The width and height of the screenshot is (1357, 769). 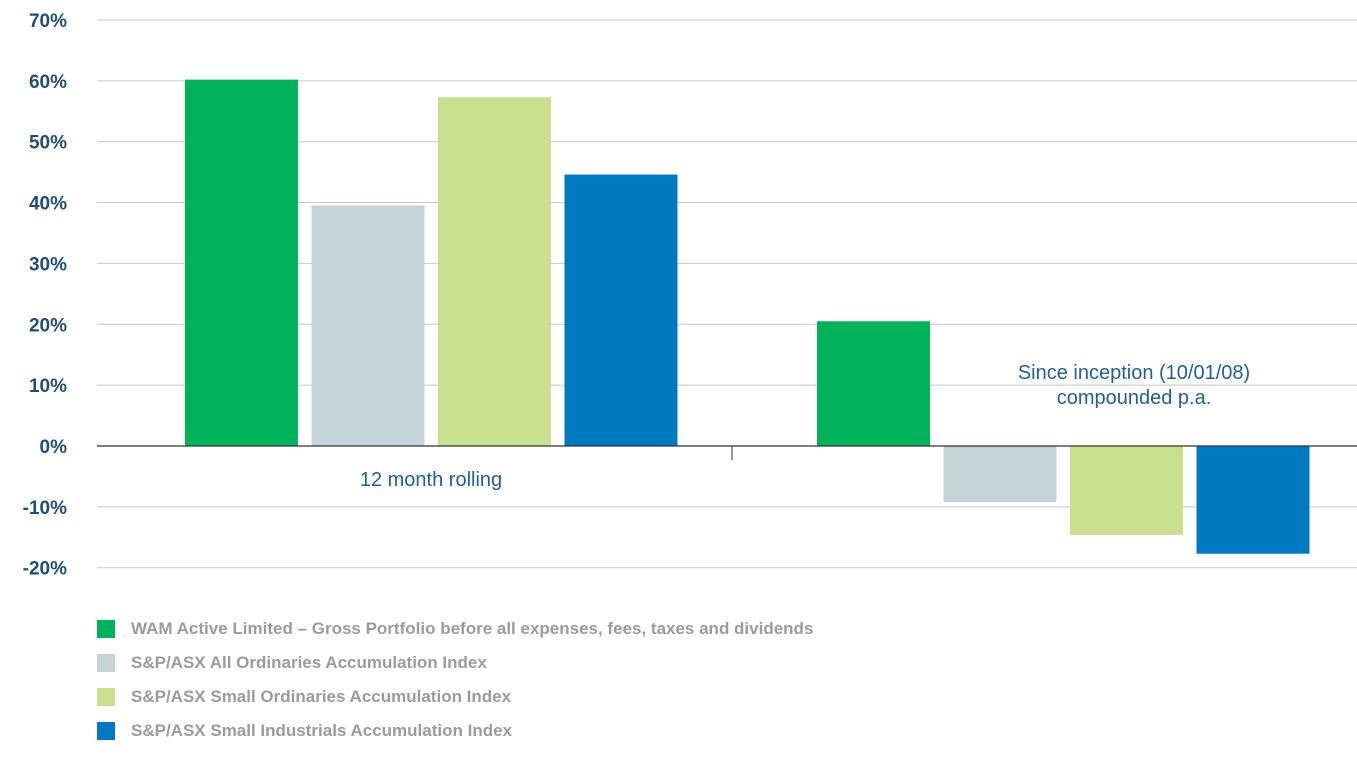 What do you see at coordinates (1134, 398) in the screenshot?
I see `category-label: compounded p.a.` at bounding box center [1134, 398].